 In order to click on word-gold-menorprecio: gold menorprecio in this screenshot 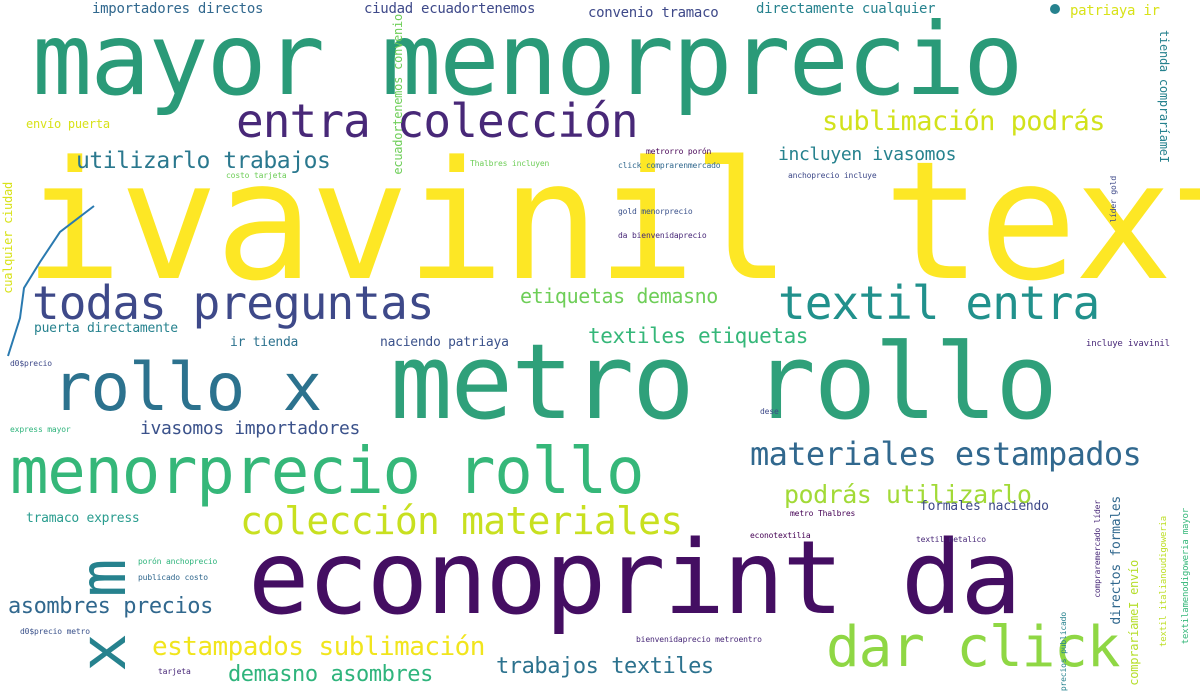, I will do `click(655, 211)`.